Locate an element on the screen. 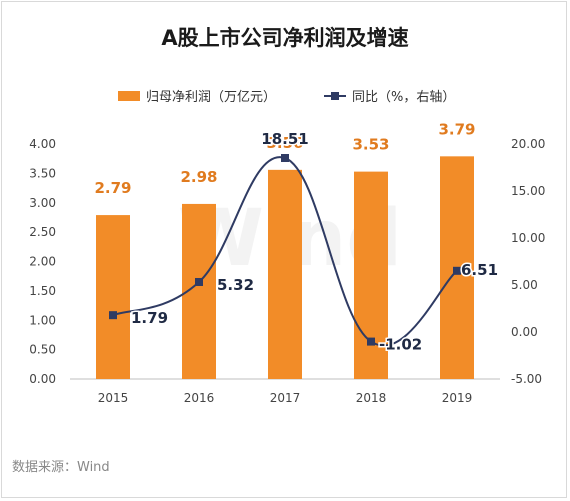 Image resolution: width=570 pixels, height=501 pixels. x-tick-label: 2018 is located at coordinates (371, 398).